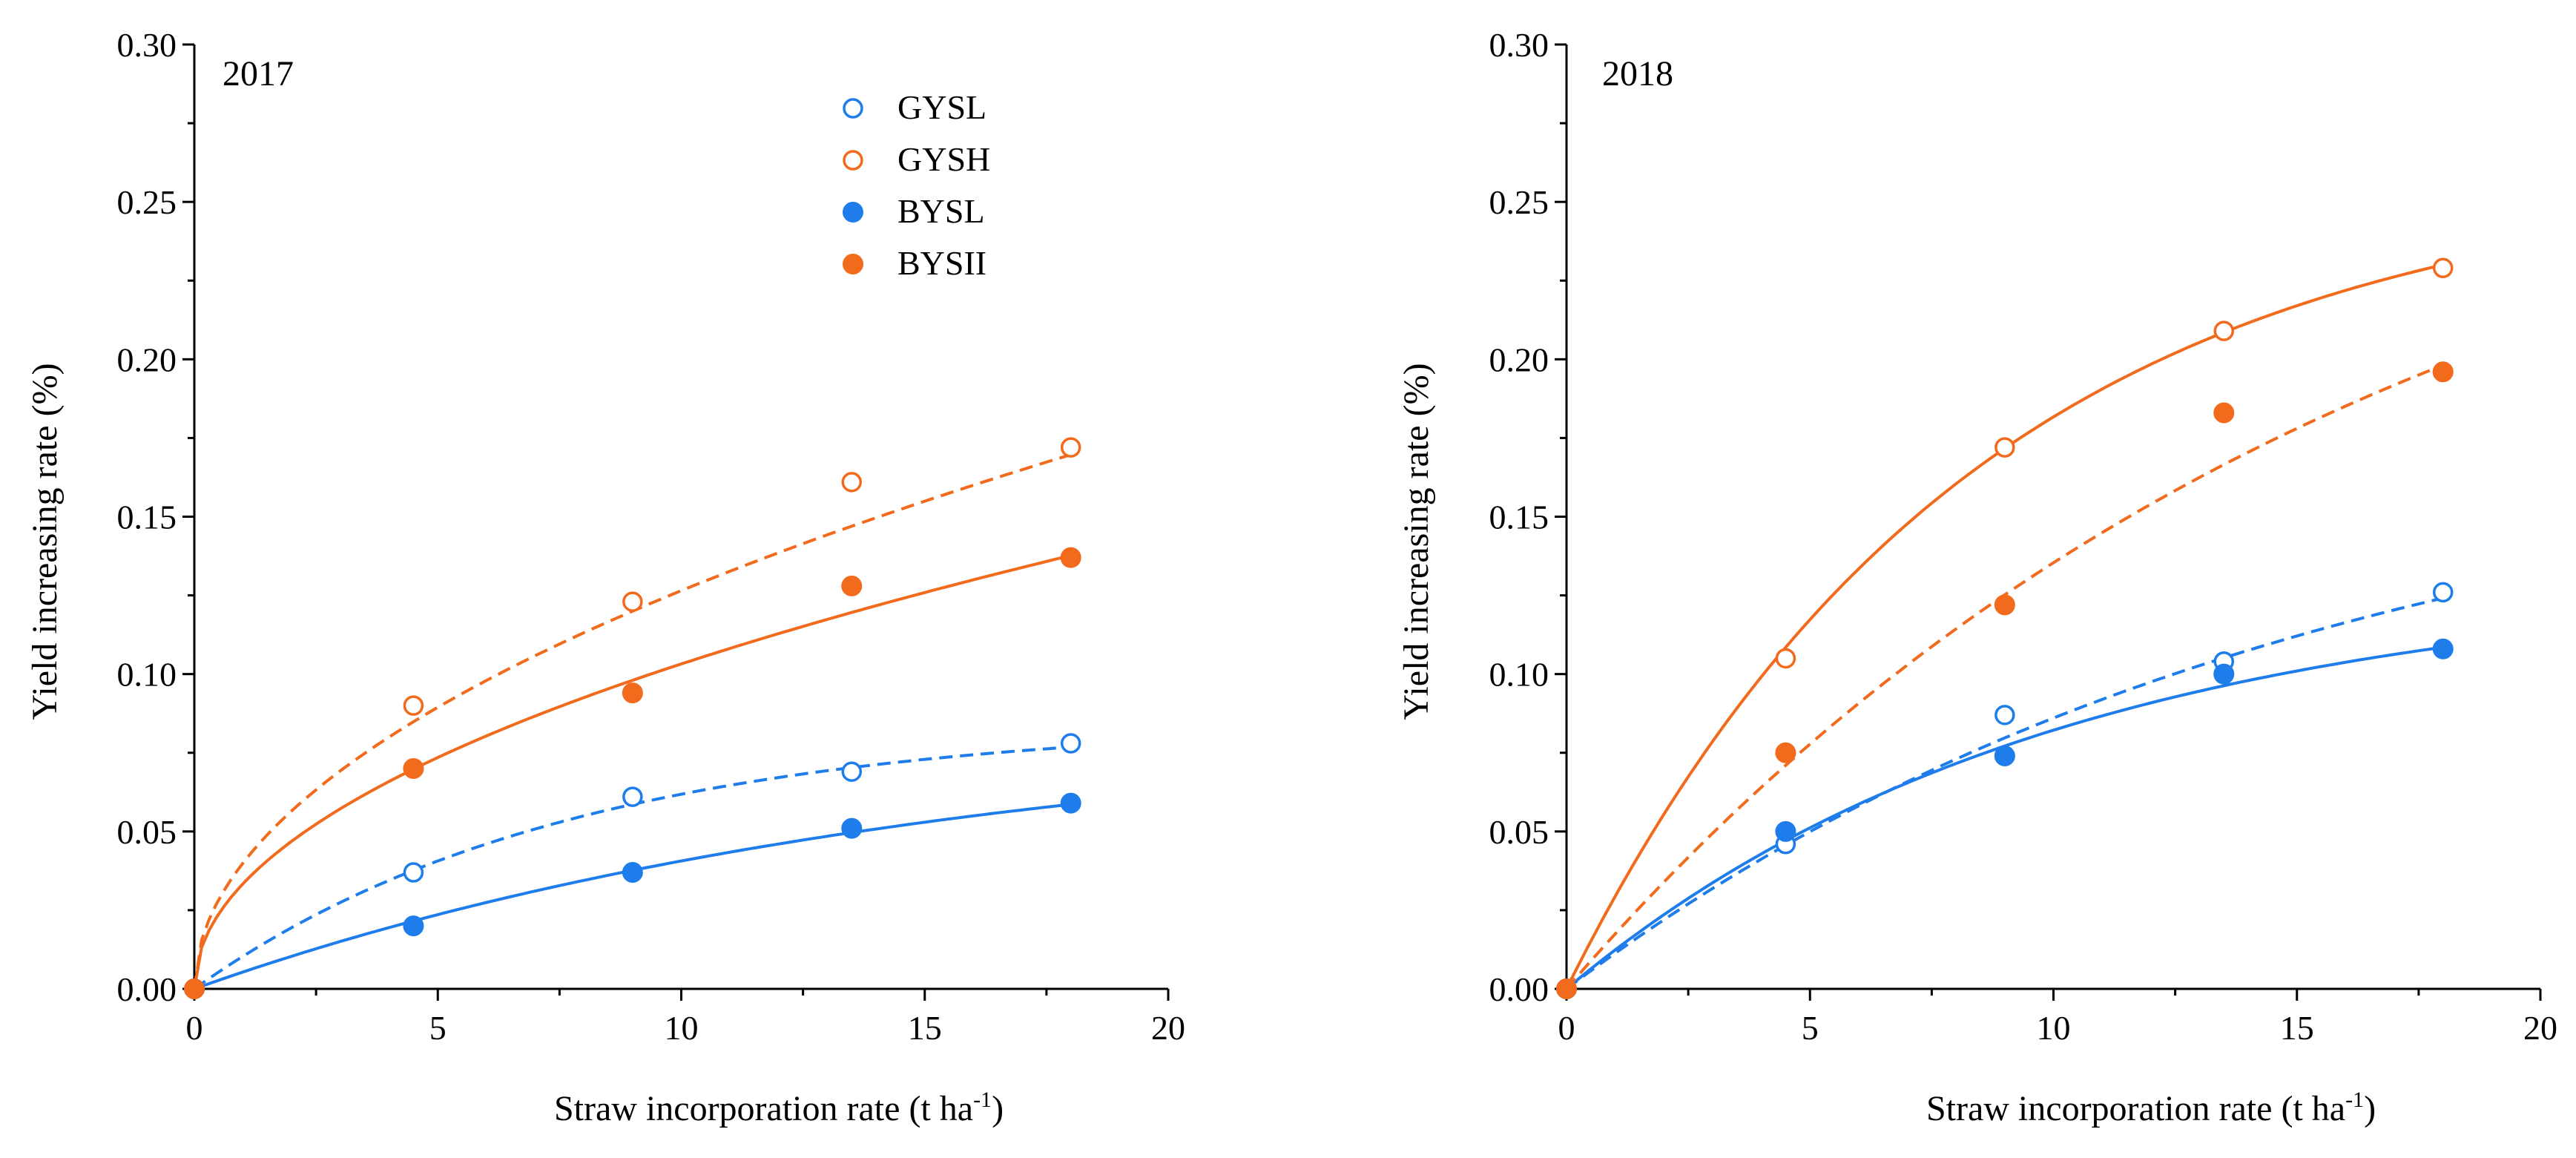 The height and width of the screenshot is (1158, 2576). I want to click on legend-label-gysl: GYSL, so click(941, 107).